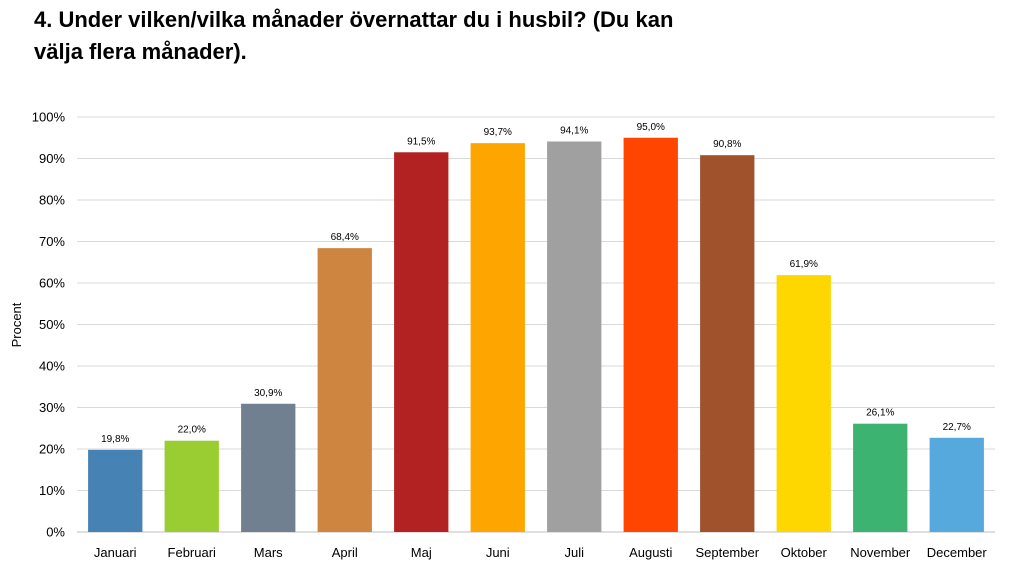 The width and height of the screenshot is (1024, 569). I want to click on data-label: 61,9%, so click(804, 264).